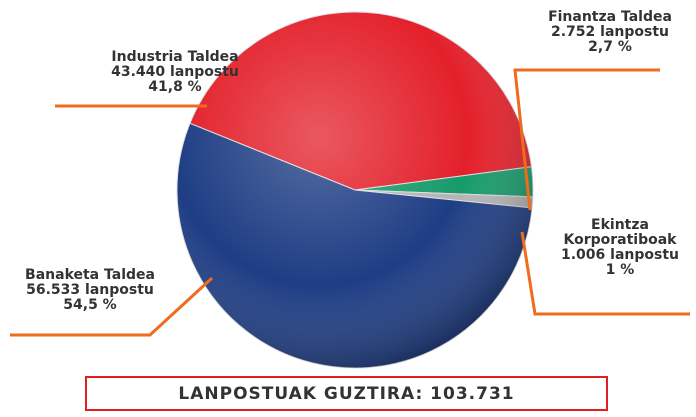  I want to click on category-name: Industria Taldea, so click(175, 57).